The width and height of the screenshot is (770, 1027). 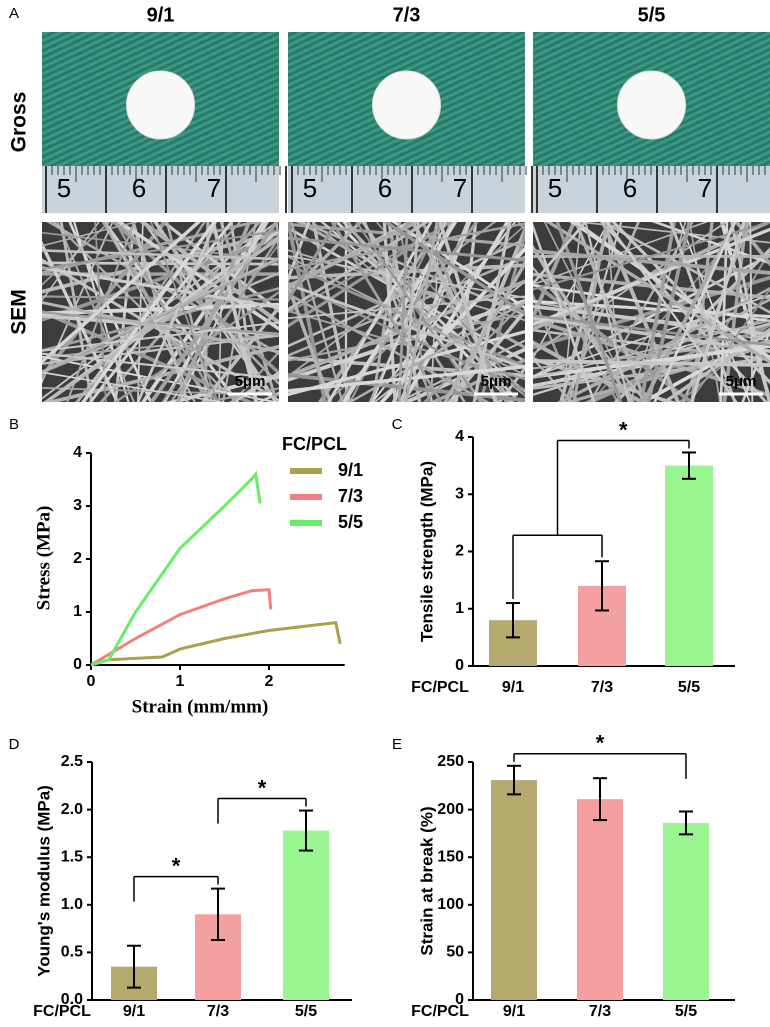 I want to click on y-axis-label: Stress (MPa), so click(x=43, y=558).